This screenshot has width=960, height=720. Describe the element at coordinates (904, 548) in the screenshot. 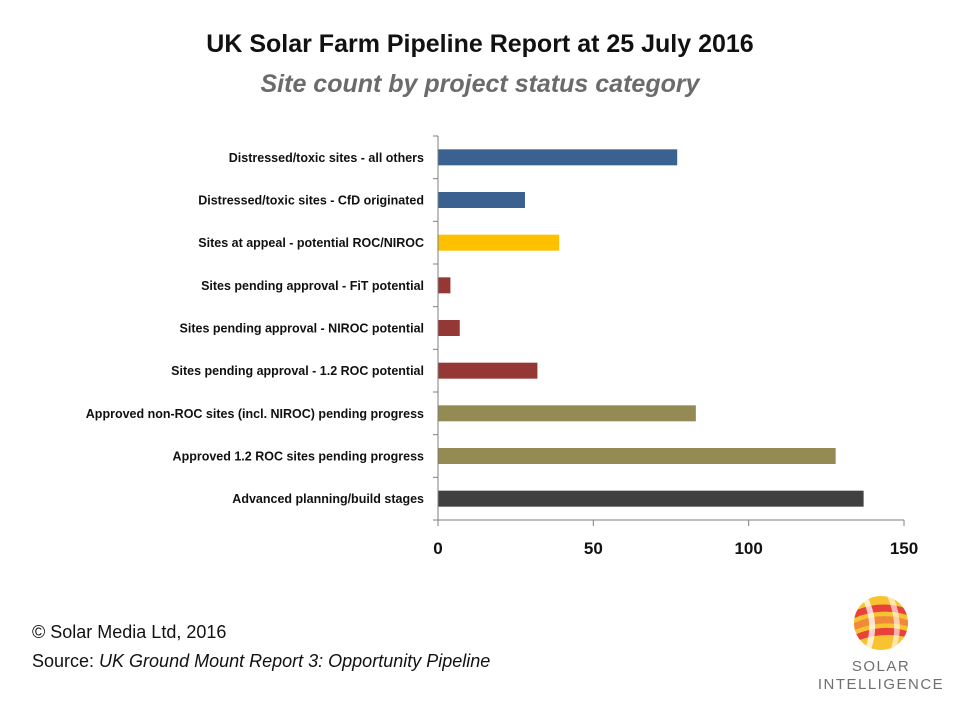

I see `x-tick-label-4: 150` at that location.